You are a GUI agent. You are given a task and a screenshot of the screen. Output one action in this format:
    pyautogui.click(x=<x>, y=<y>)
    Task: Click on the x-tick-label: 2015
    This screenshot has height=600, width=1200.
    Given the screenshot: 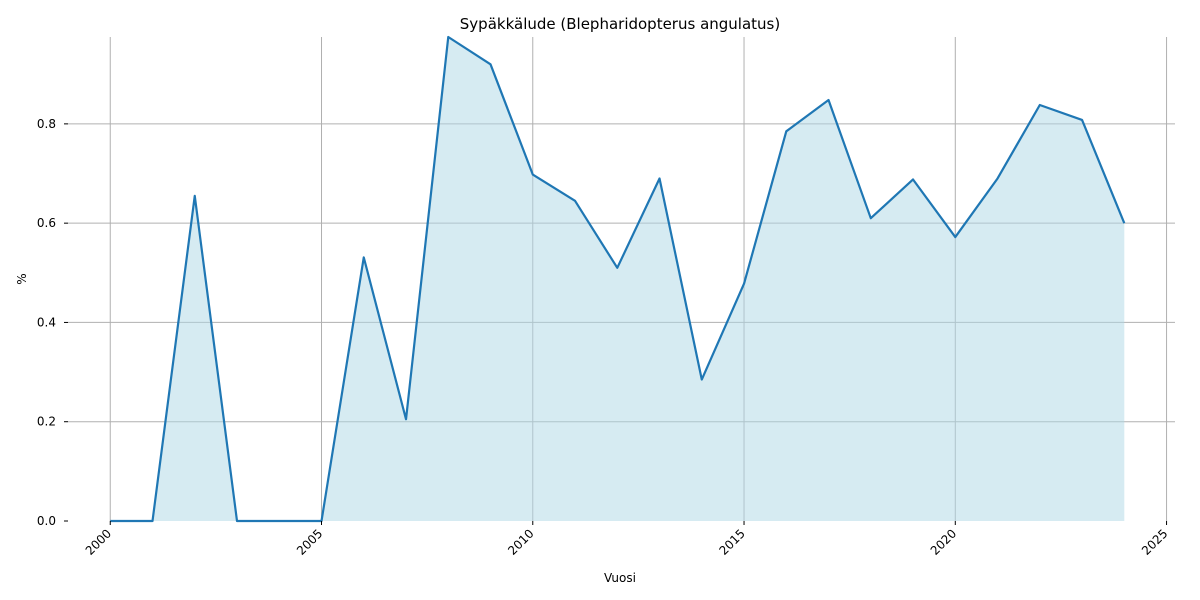 What is the action you would take?
    pyautogui.click(x=731, y=541)
    